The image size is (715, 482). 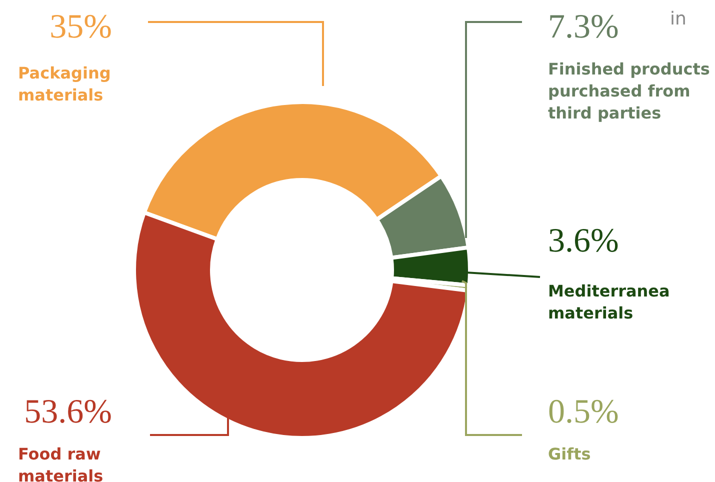 I want to click on slice-label: Finished products purchased from third parties, so click(x=631, y=91).